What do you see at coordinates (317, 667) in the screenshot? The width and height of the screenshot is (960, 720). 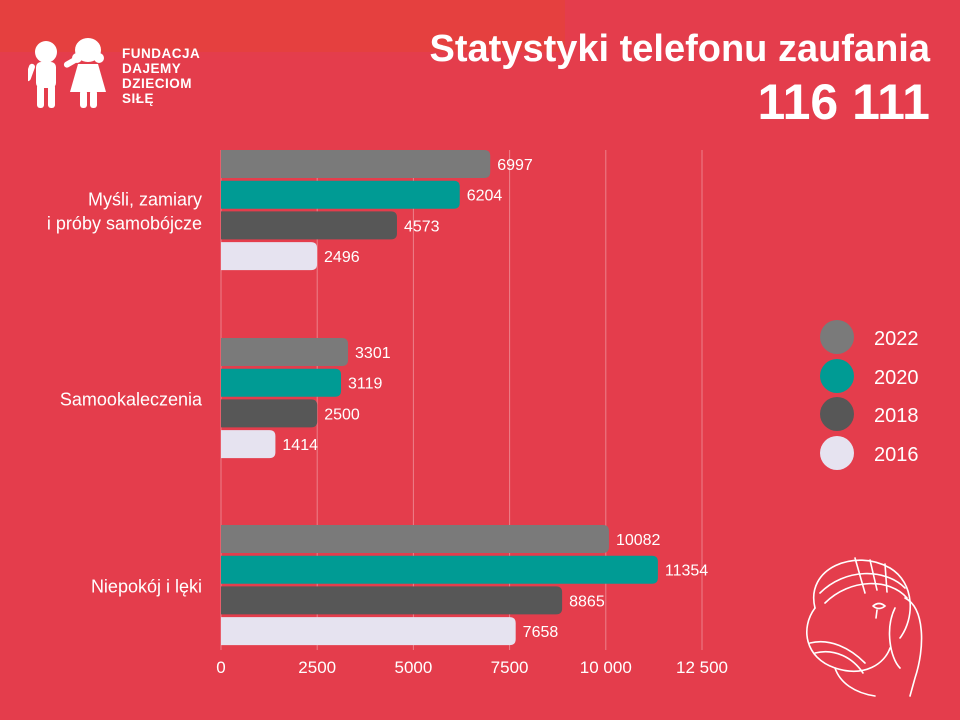 I see `x-tick-label: 2500` at bounding box center [317, 667].